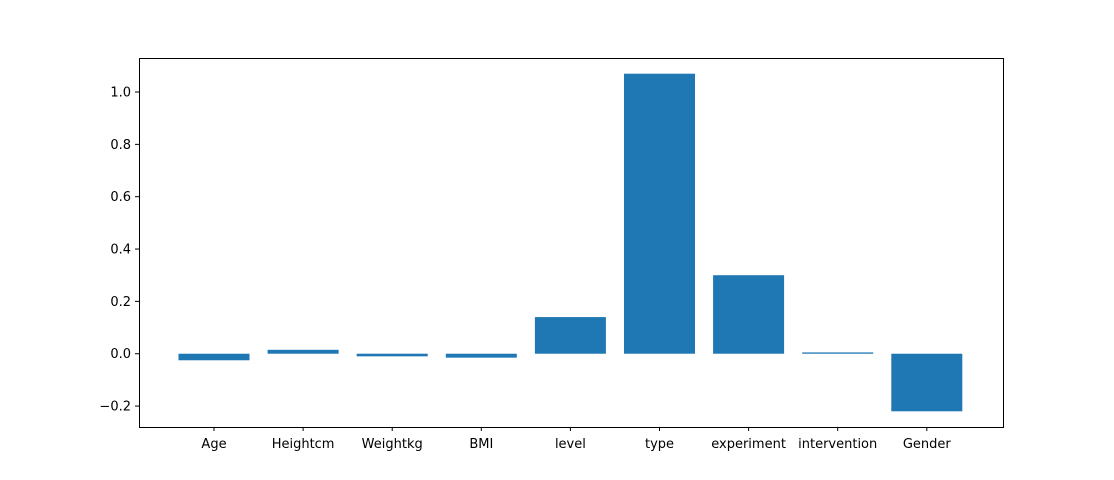  I want to click on y-tick-label: 0.6, so click(120, 197).